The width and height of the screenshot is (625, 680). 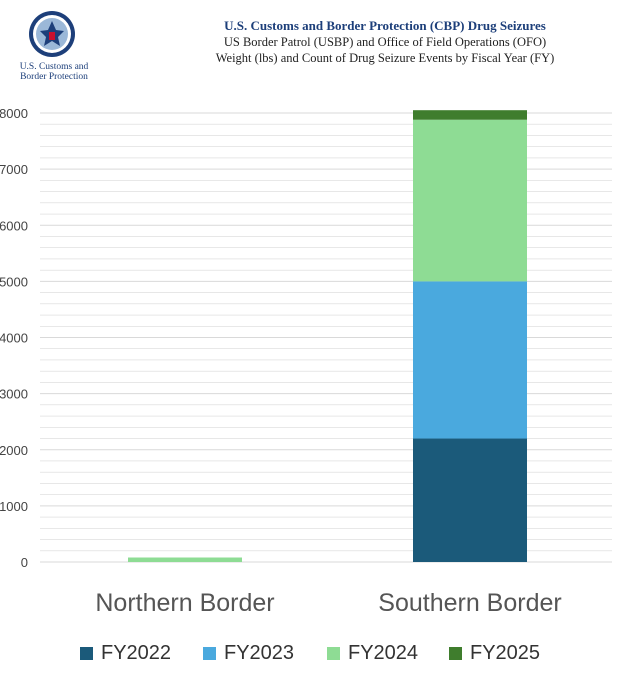 I want to click on legend-label: FY2023, so click(x=259, y=652).